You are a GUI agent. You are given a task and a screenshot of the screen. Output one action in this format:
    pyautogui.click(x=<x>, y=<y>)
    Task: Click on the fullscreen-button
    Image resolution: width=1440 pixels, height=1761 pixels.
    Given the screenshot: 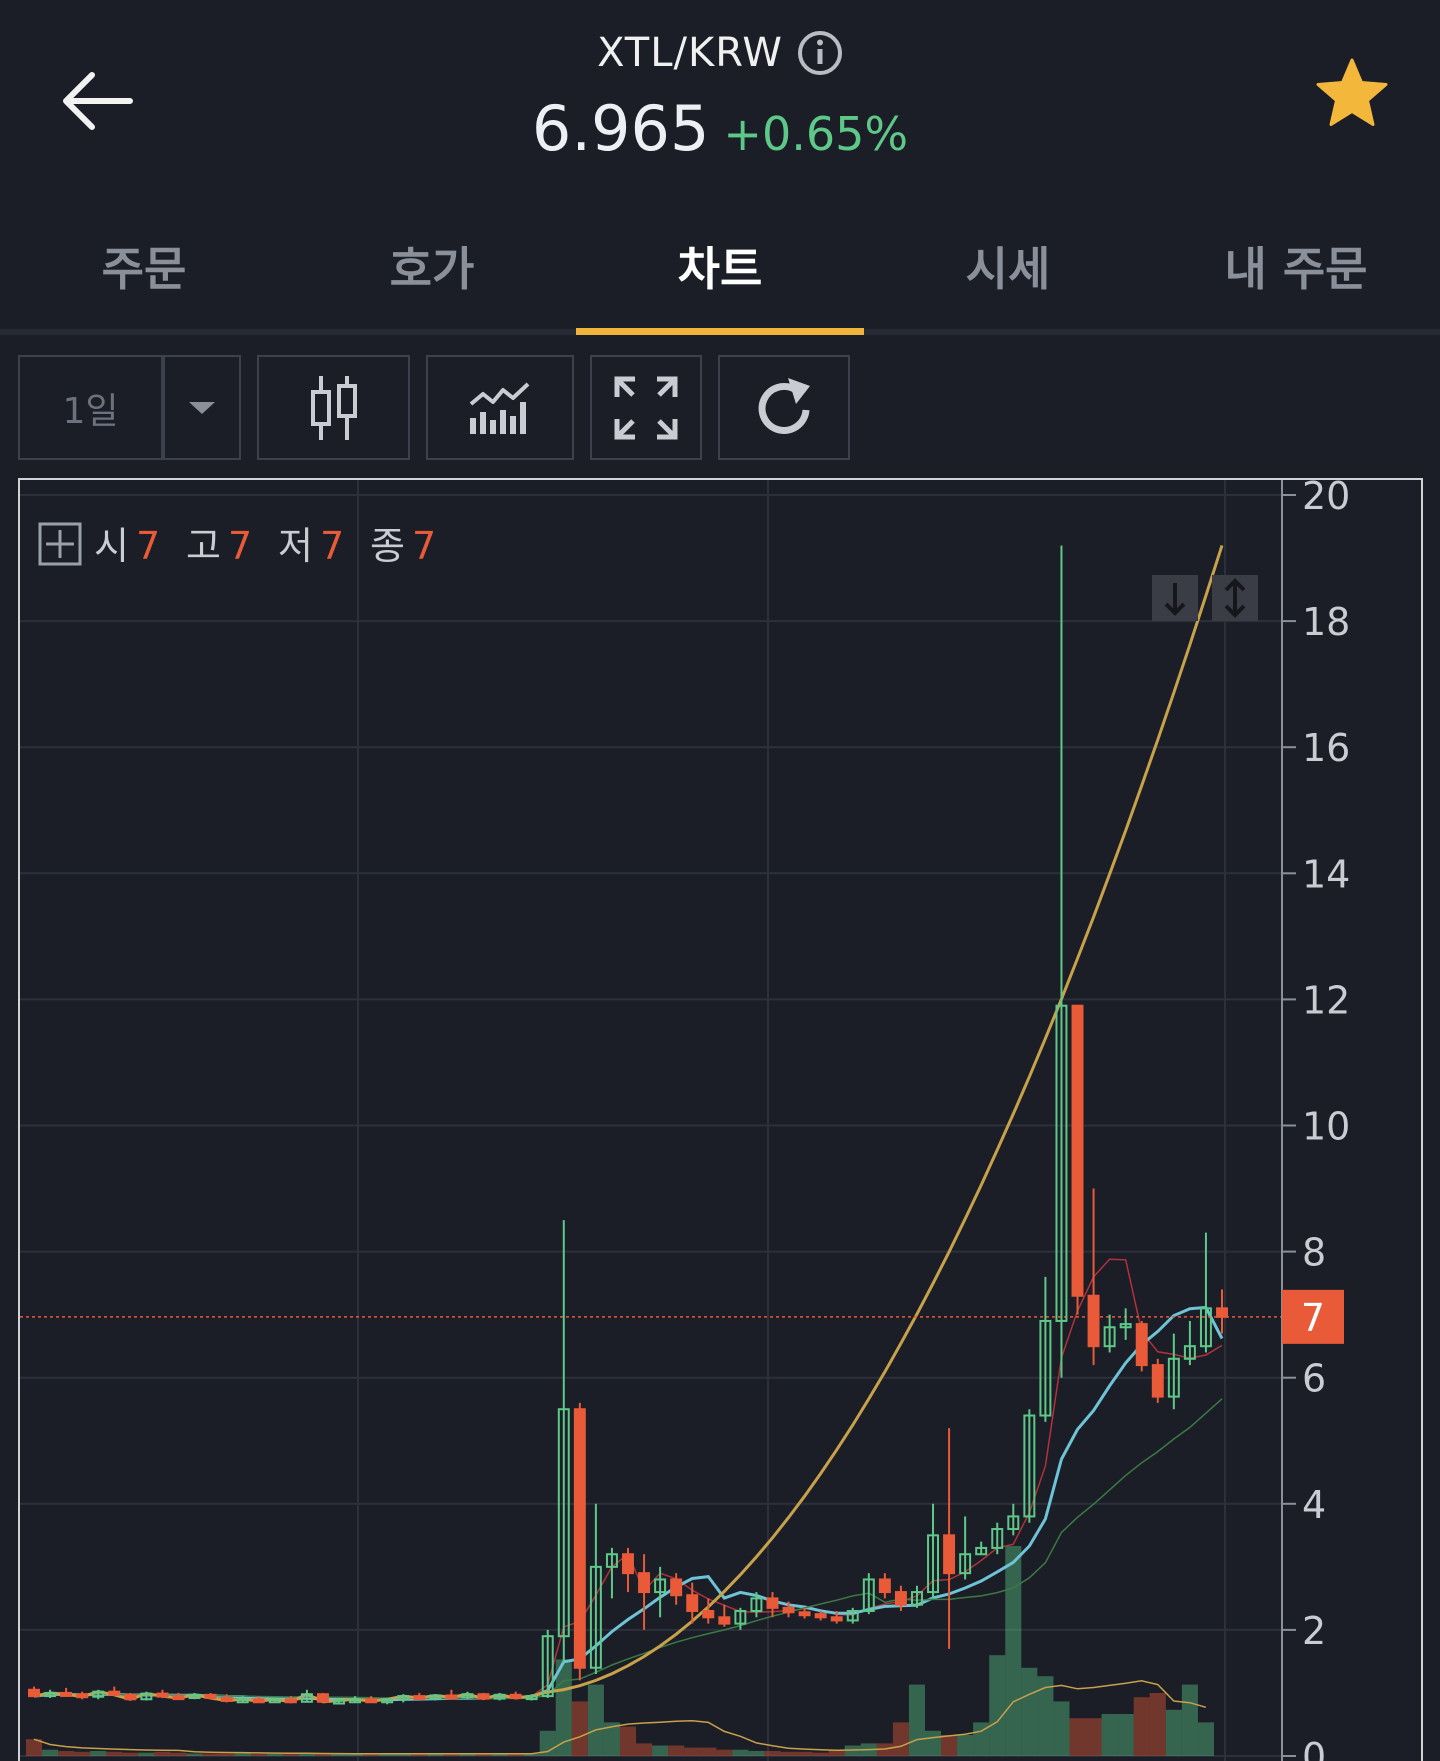 What is the action you would take?
    pyautogui.click(x=646, y=407)
    